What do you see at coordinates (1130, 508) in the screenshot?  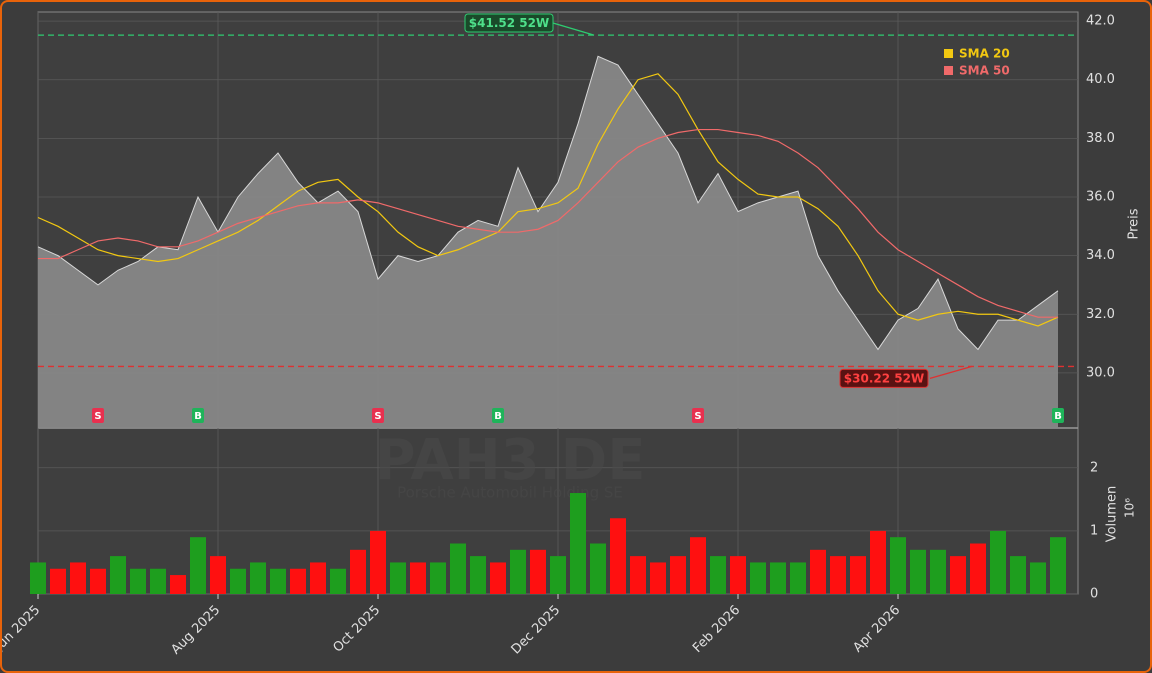 I see `y-axis-scale: 10⁶` at bounding box center [1130, 508].